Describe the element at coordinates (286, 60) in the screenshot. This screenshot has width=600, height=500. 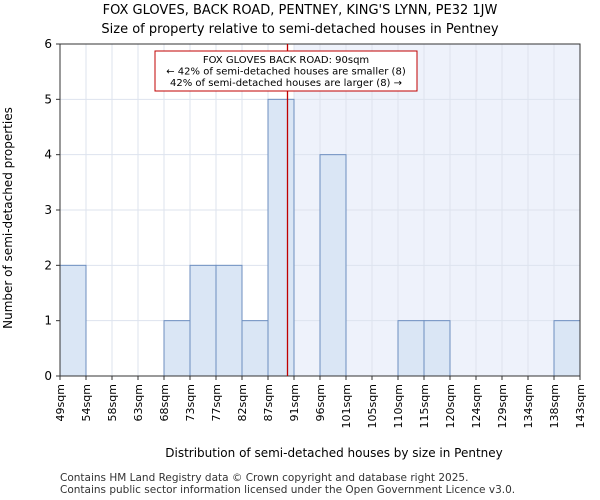
I see `annotation-line-1: FOX GLOVES BACK ROAD: 90sqm` at that location.